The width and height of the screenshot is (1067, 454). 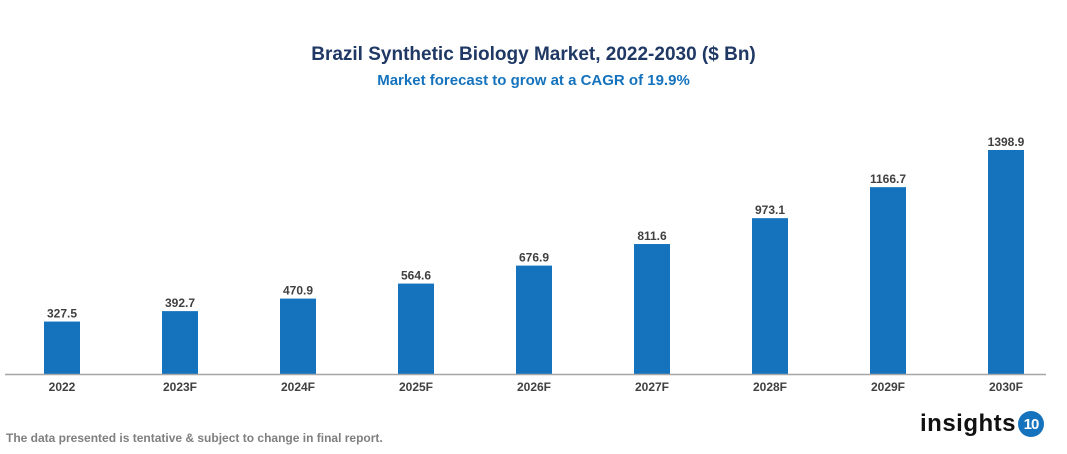 I want to click on bar-2025F, so click(x=416, y=328).